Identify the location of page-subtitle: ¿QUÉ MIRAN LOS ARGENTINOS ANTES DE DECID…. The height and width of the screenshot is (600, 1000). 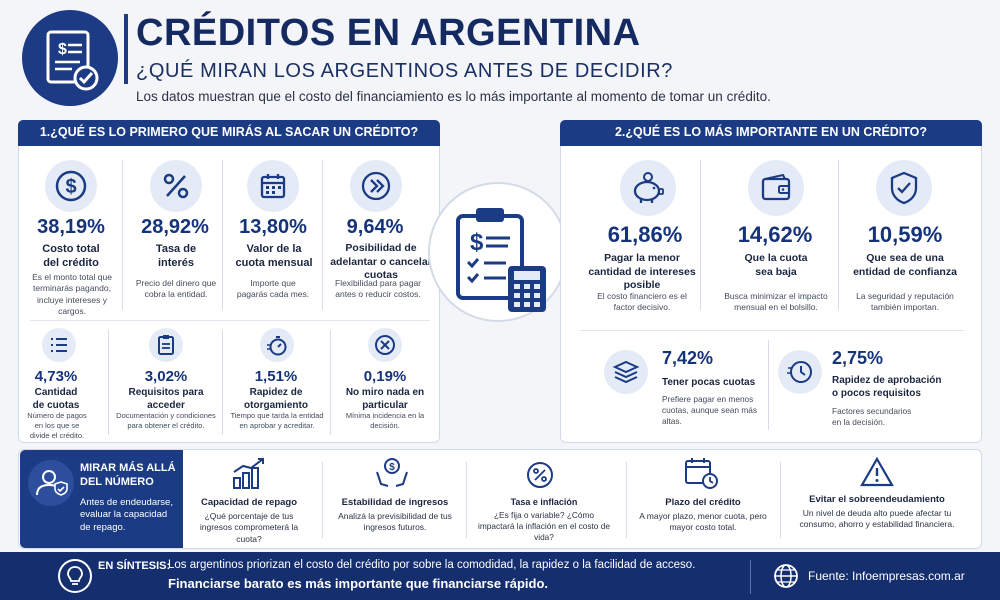
(405, 71).